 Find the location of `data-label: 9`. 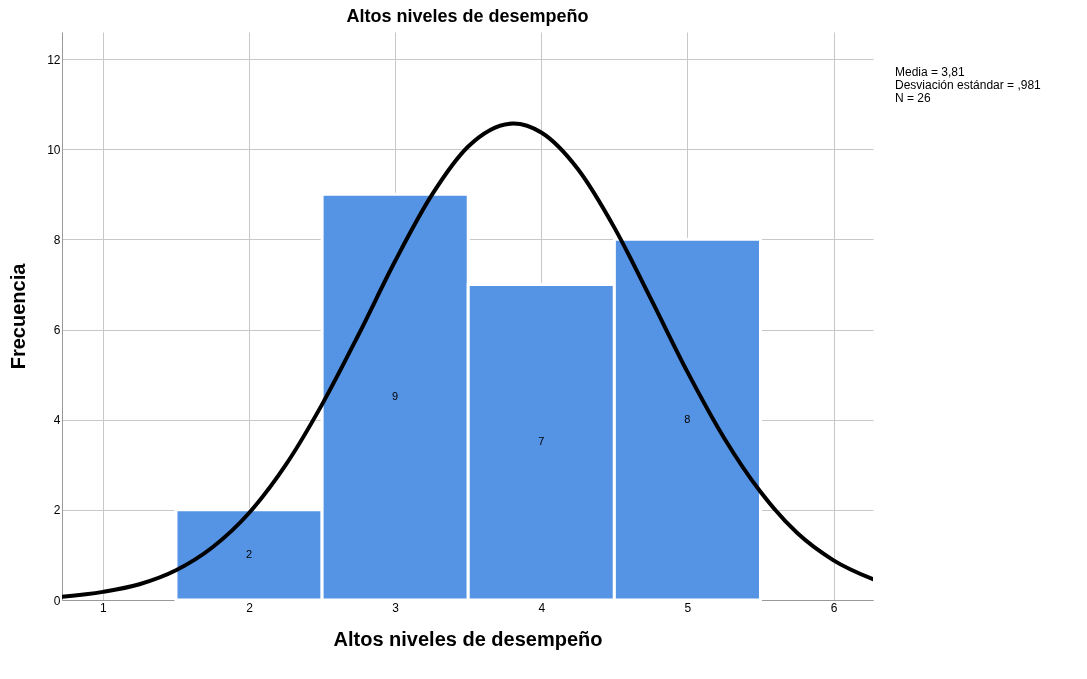

data-label: 9 is located at coordinates (395, 396).